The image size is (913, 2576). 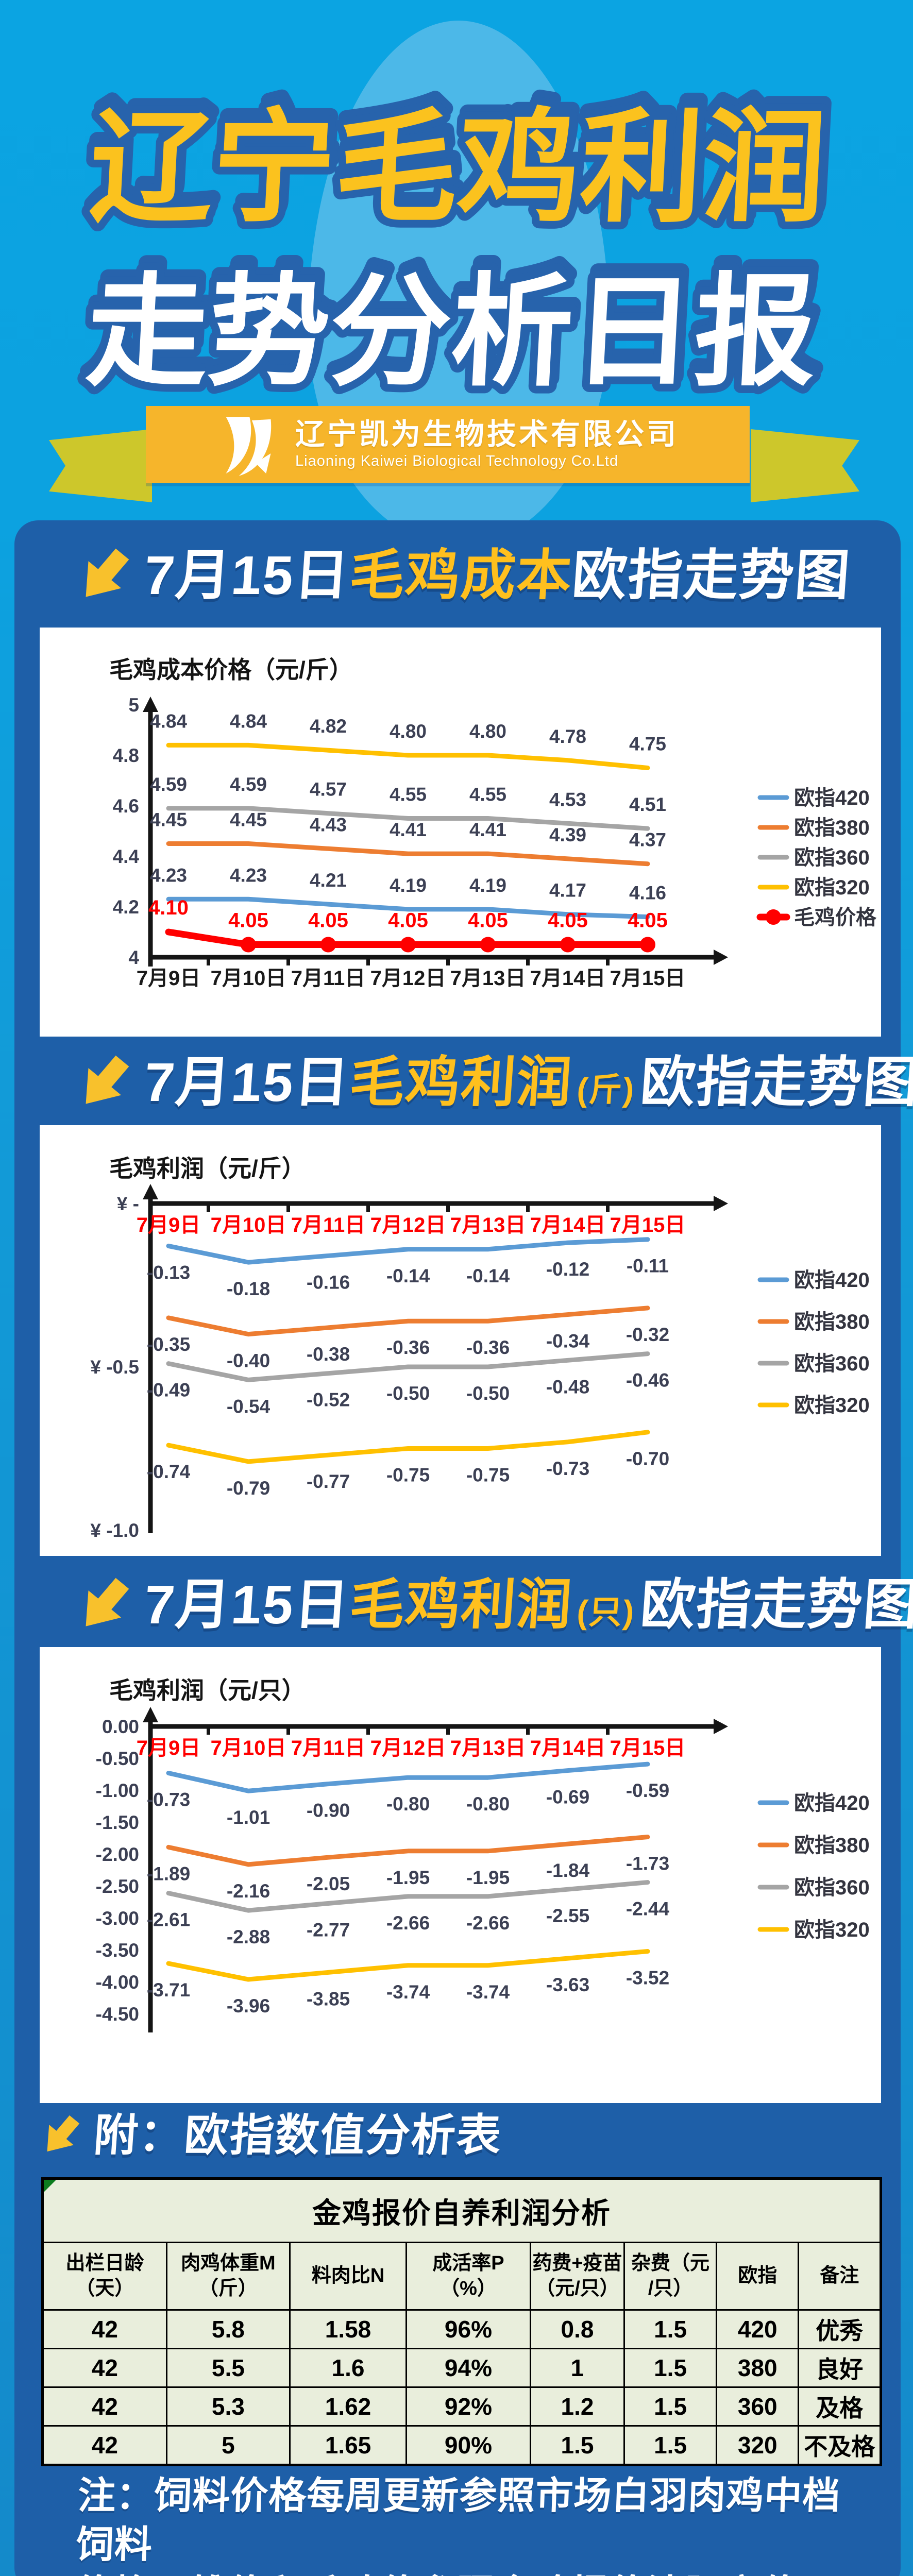 What do you see at coordinates (567, 834) in the screenshot?
I see `data-label: 4.39` at bounding box center [567, 834].